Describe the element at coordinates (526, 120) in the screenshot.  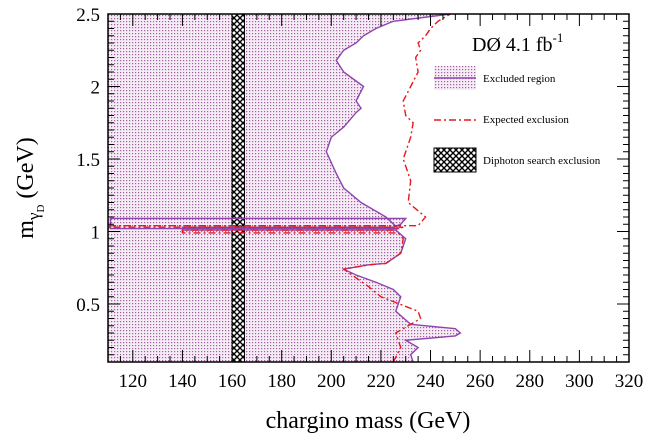
I see `legend-label-expected: Expected exclusion` at that location.